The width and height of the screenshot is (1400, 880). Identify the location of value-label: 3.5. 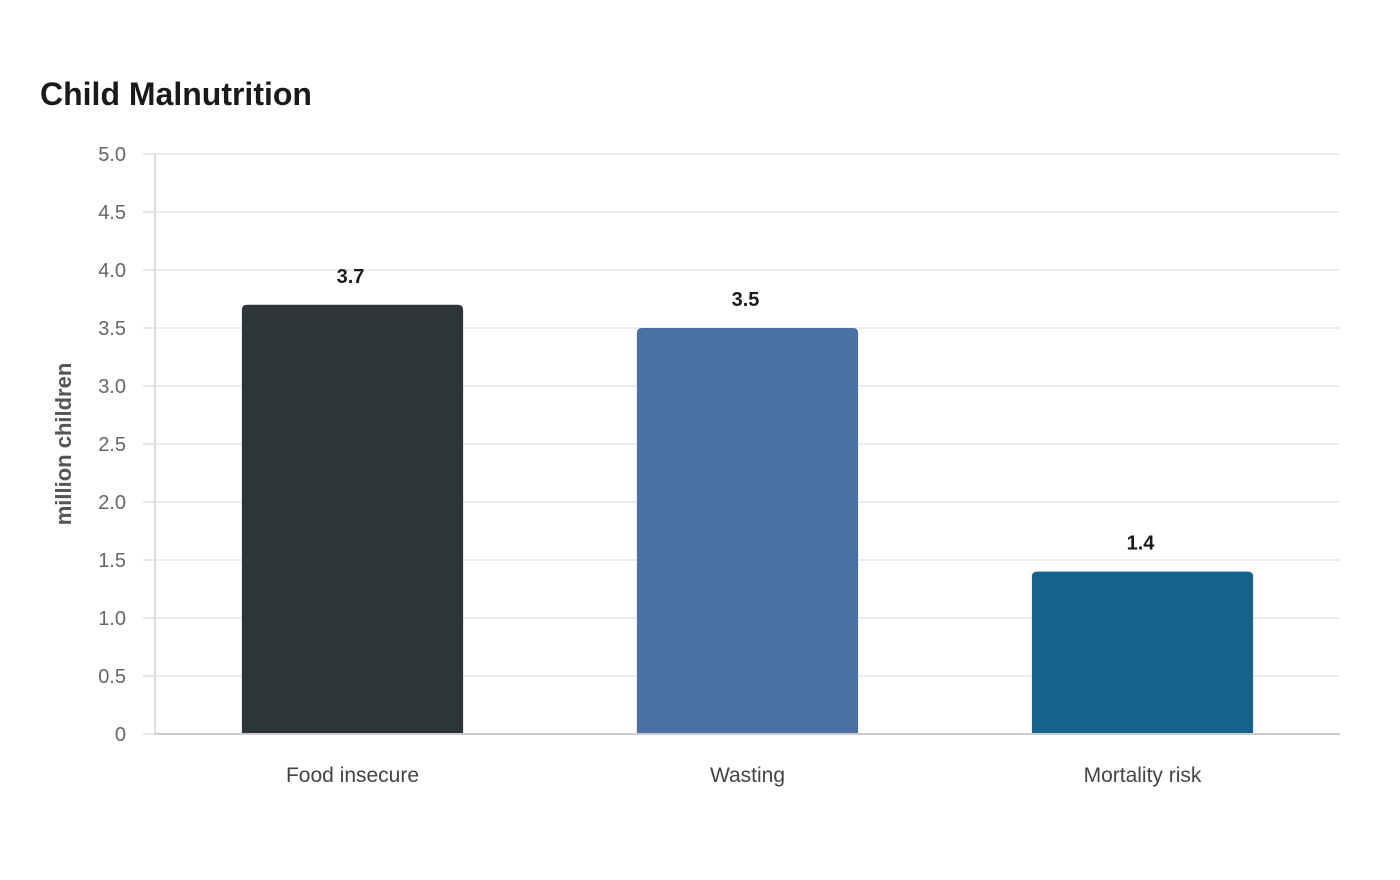
(746, 300).